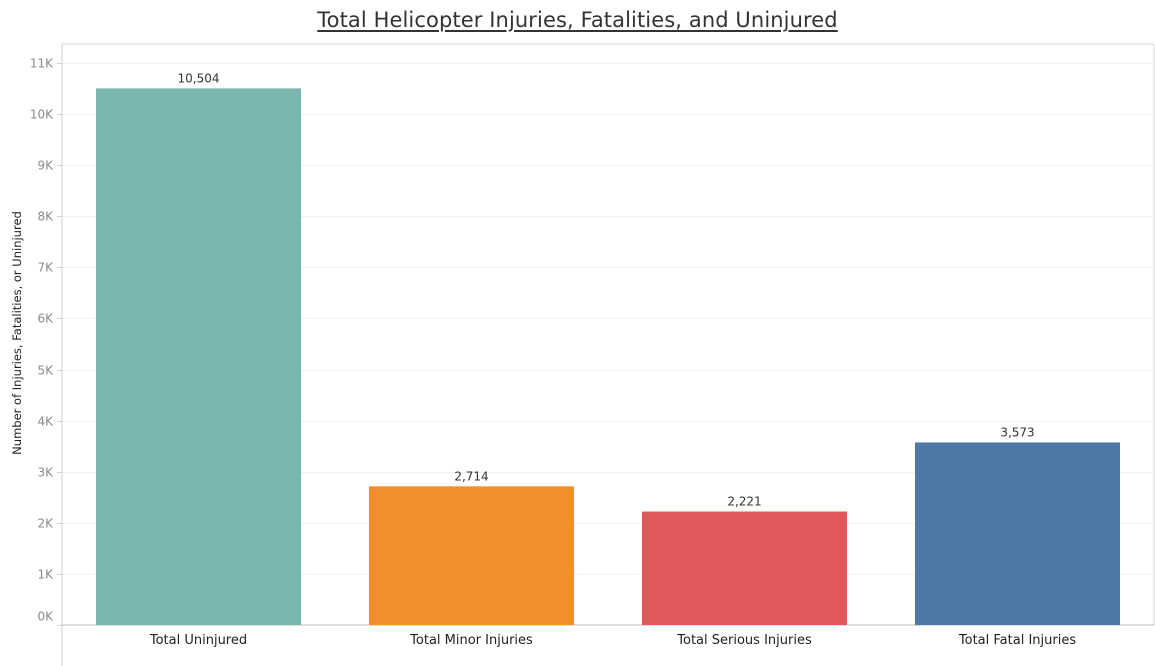  Describe the element at coordinates (45, 524) in the screenshot. I see `y-tick-label: 2K` at that location.